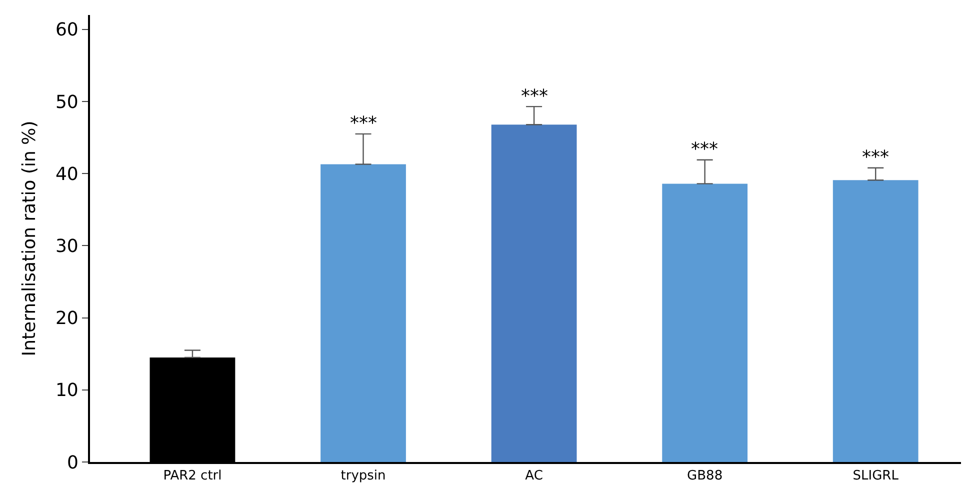  What do you see at coordinates (66, 102) in the screenshot?
I see `y-tick-label: 50` at bounding box center [66, 102].